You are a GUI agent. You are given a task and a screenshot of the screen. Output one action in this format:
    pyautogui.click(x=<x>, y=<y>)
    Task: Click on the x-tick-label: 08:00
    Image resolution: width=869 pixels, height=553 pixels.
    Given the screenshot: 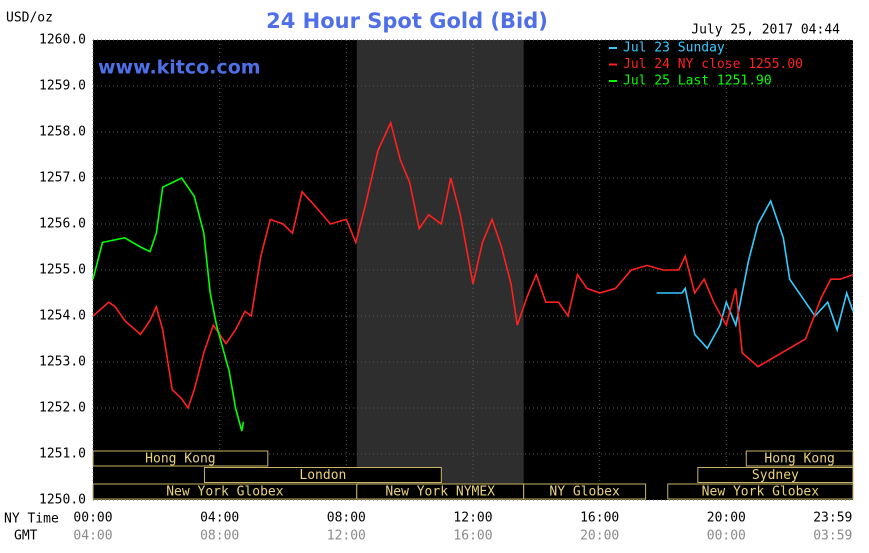 What is the action you would take?
    pyautogui.click(x=346, y=518)
    